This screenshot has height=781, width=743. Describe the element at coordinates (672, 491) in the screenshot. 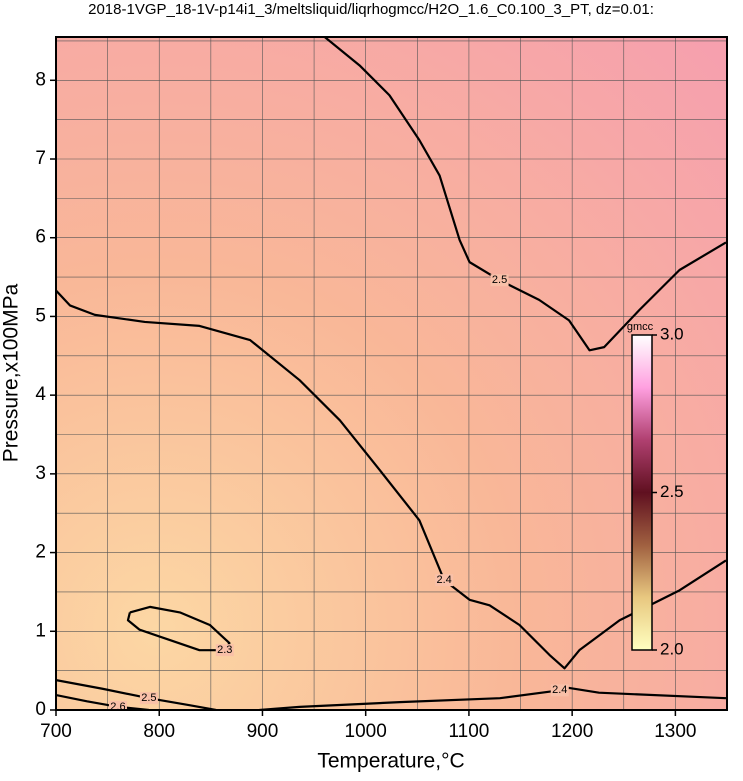

I see `colorbar-tick-label: 2.5` at that location.